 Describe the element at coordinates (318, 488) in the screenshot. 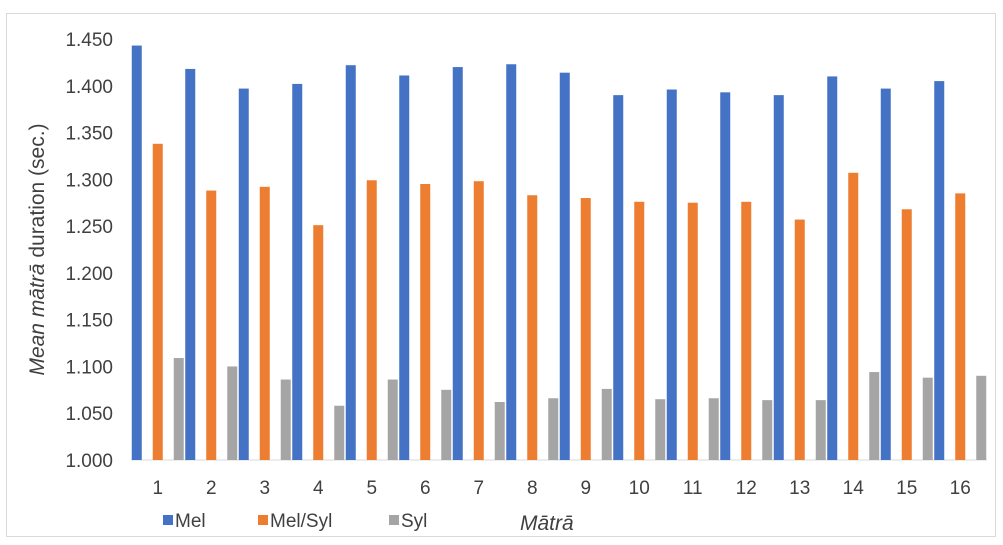

I see `x-tick-label: 4` at that location.